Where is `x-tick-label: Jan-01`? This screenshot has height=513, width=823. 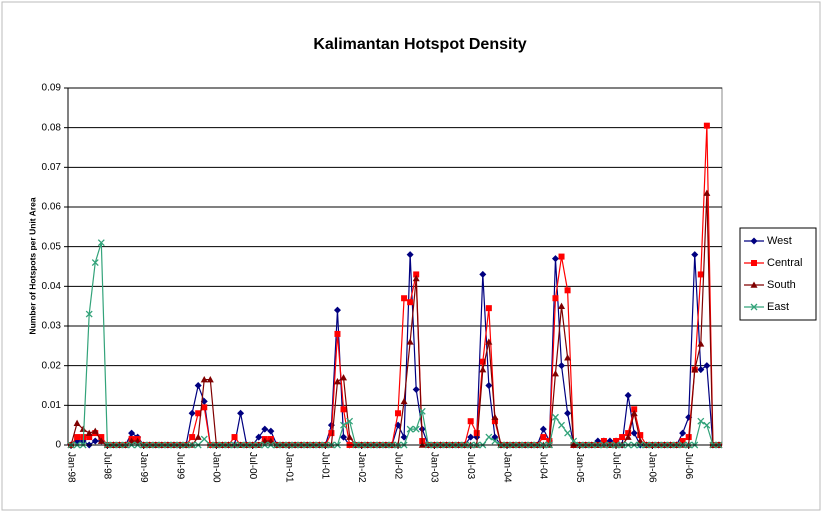 x-tick-label: Jan-01 is located at coordinates (288, 467).